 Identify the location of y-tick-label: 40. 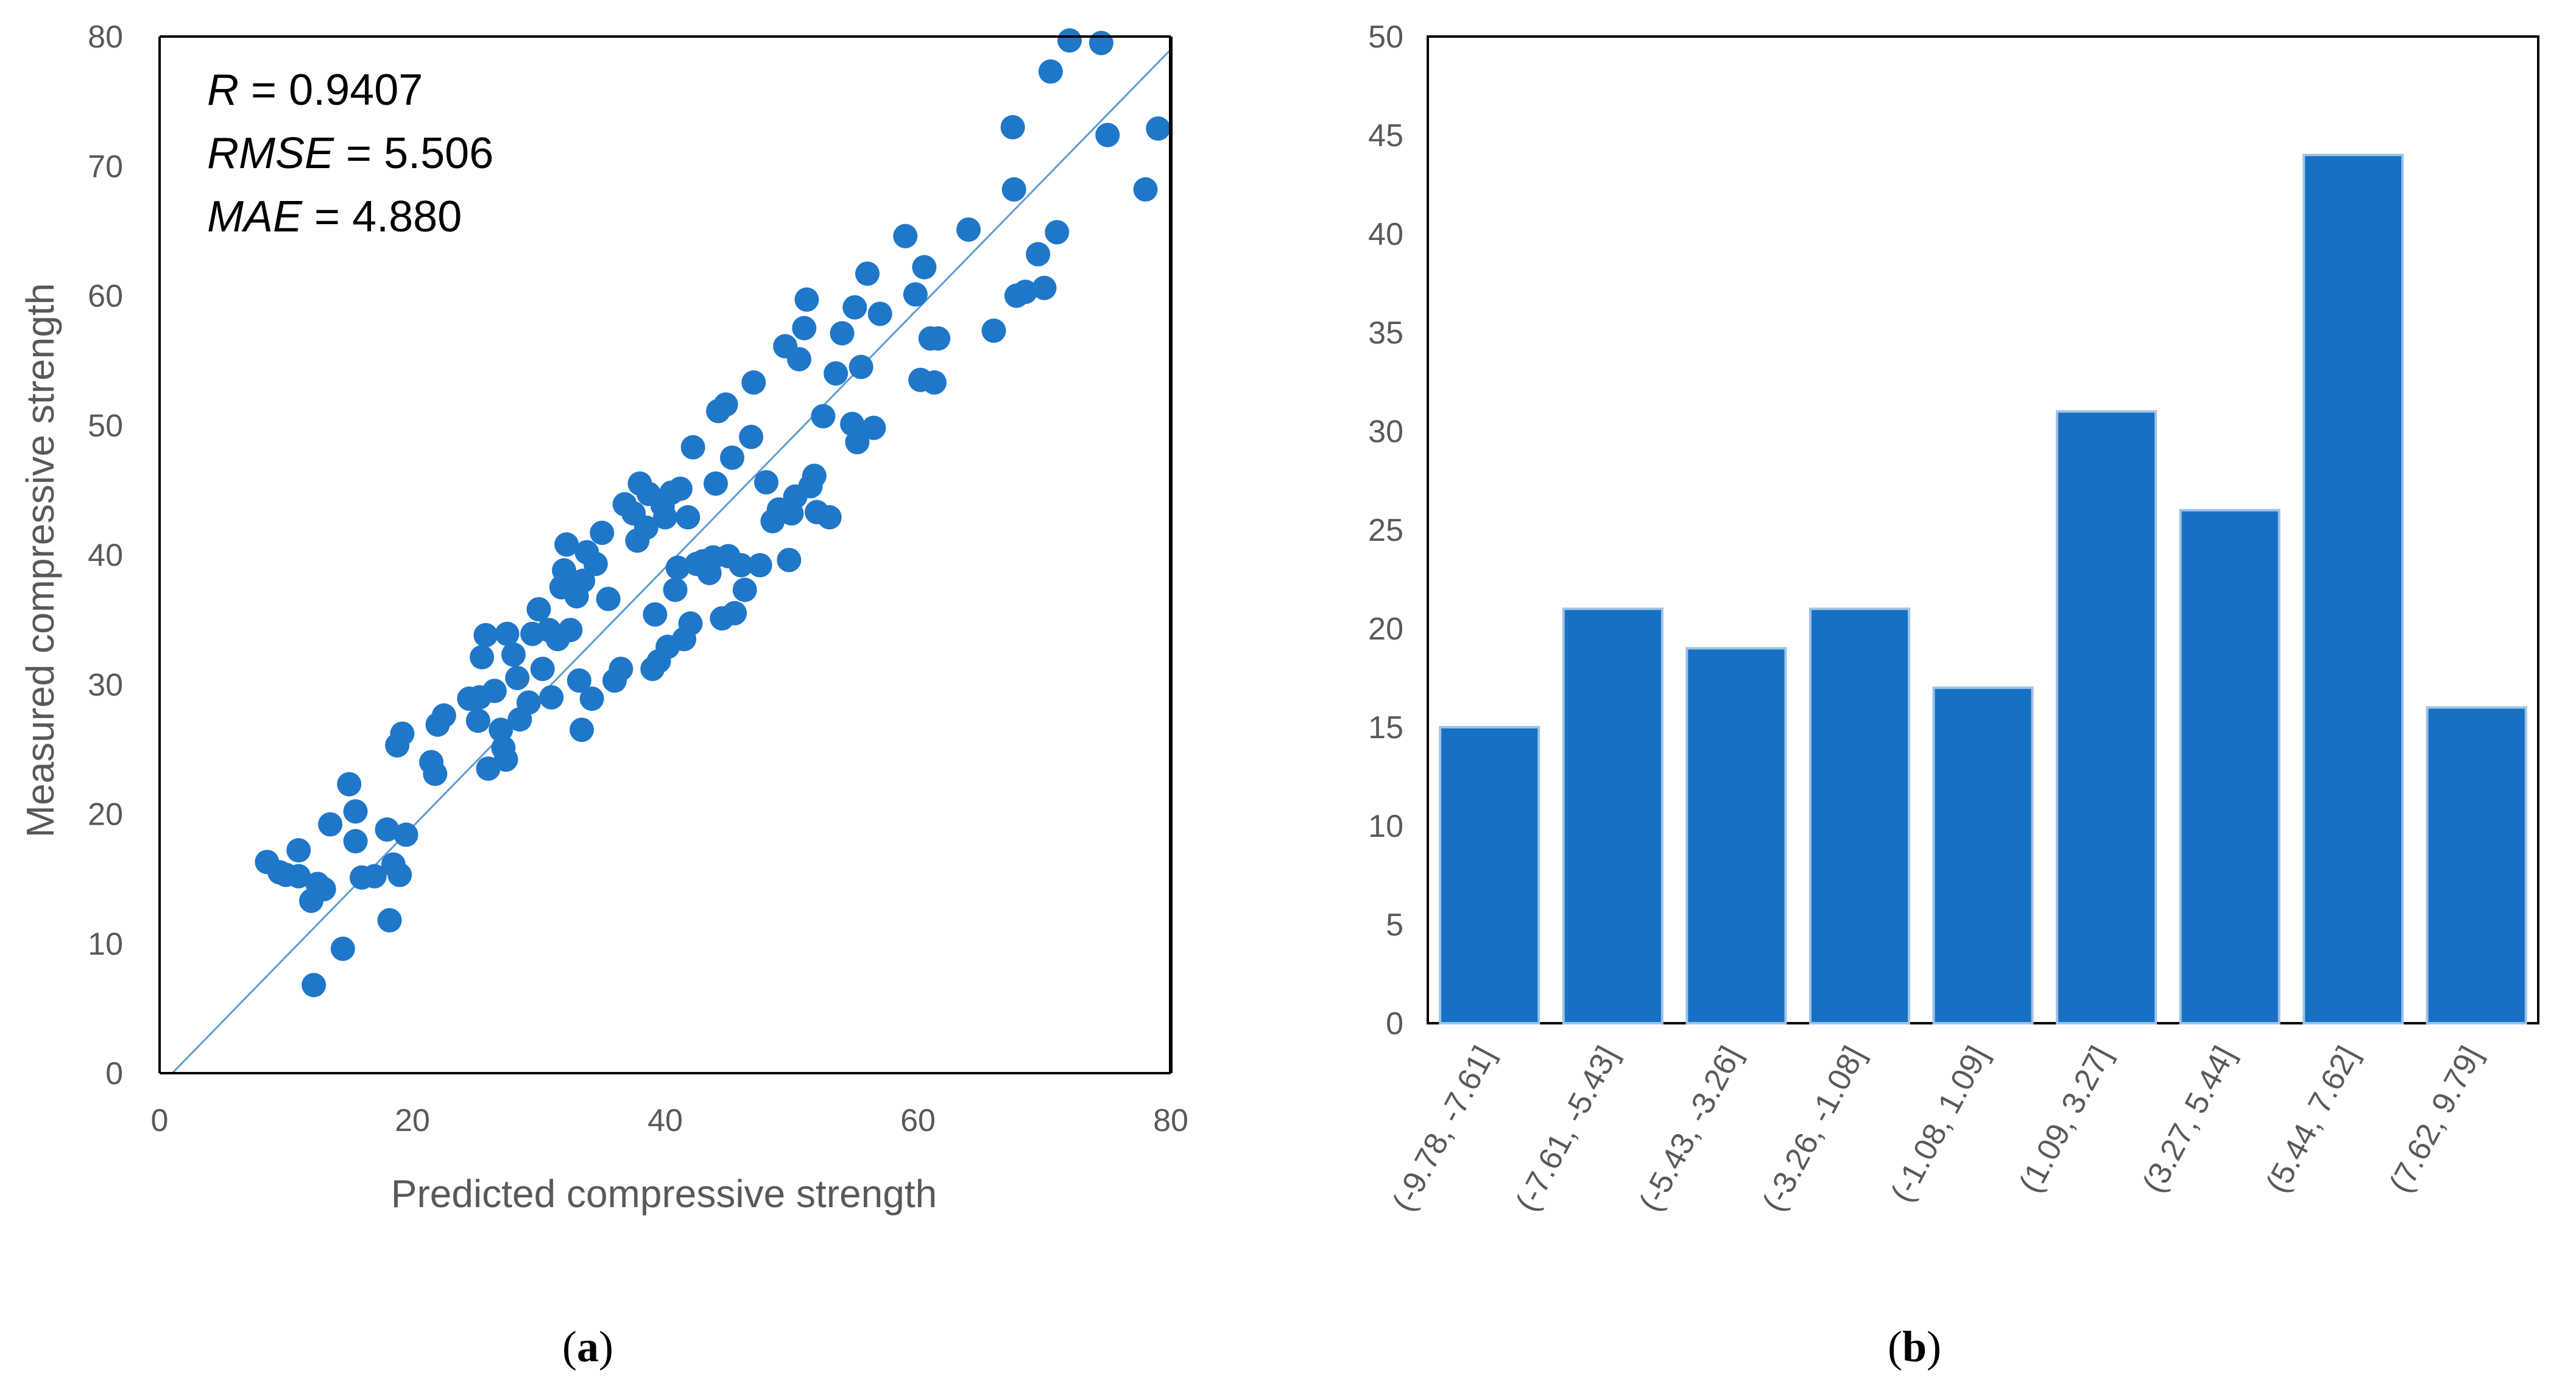
(106, 555).